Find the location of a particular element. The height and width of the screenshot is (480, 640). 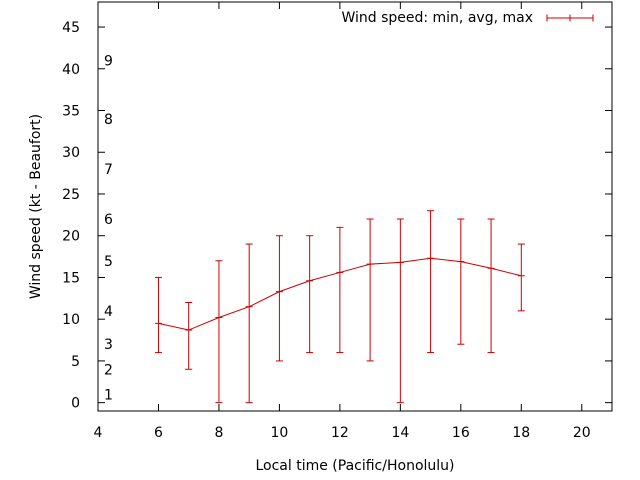

beaufort-label: 8 is located at coordinates (108, 120).